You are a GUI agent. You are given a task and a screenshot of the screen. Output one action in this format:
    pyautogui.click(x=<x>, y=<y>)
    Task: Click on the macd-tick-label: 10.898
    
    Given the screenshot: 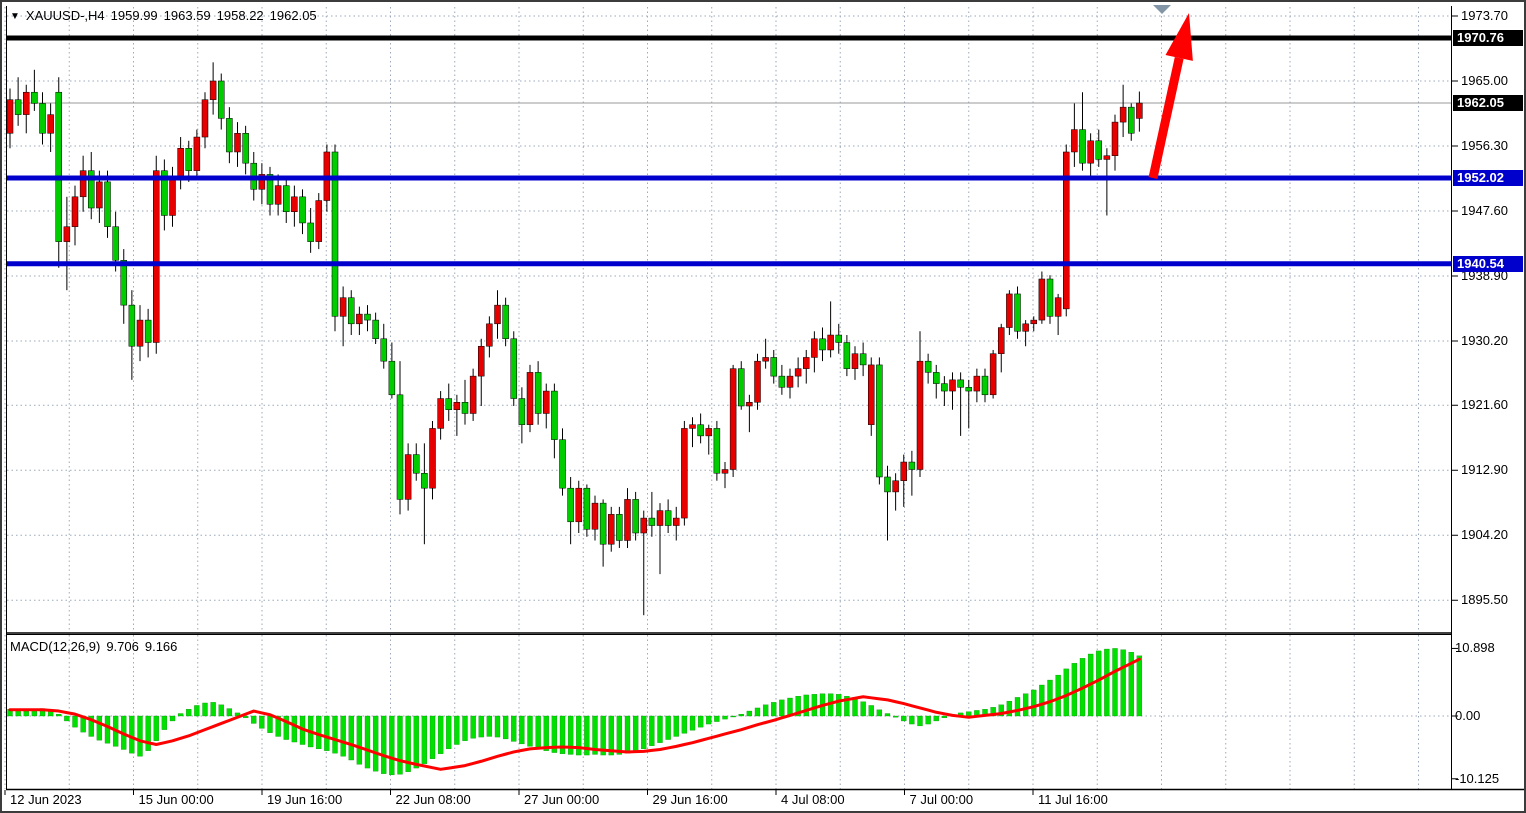 What is the action you would take?
    pyautogui.click(x=1475, y=648)
    